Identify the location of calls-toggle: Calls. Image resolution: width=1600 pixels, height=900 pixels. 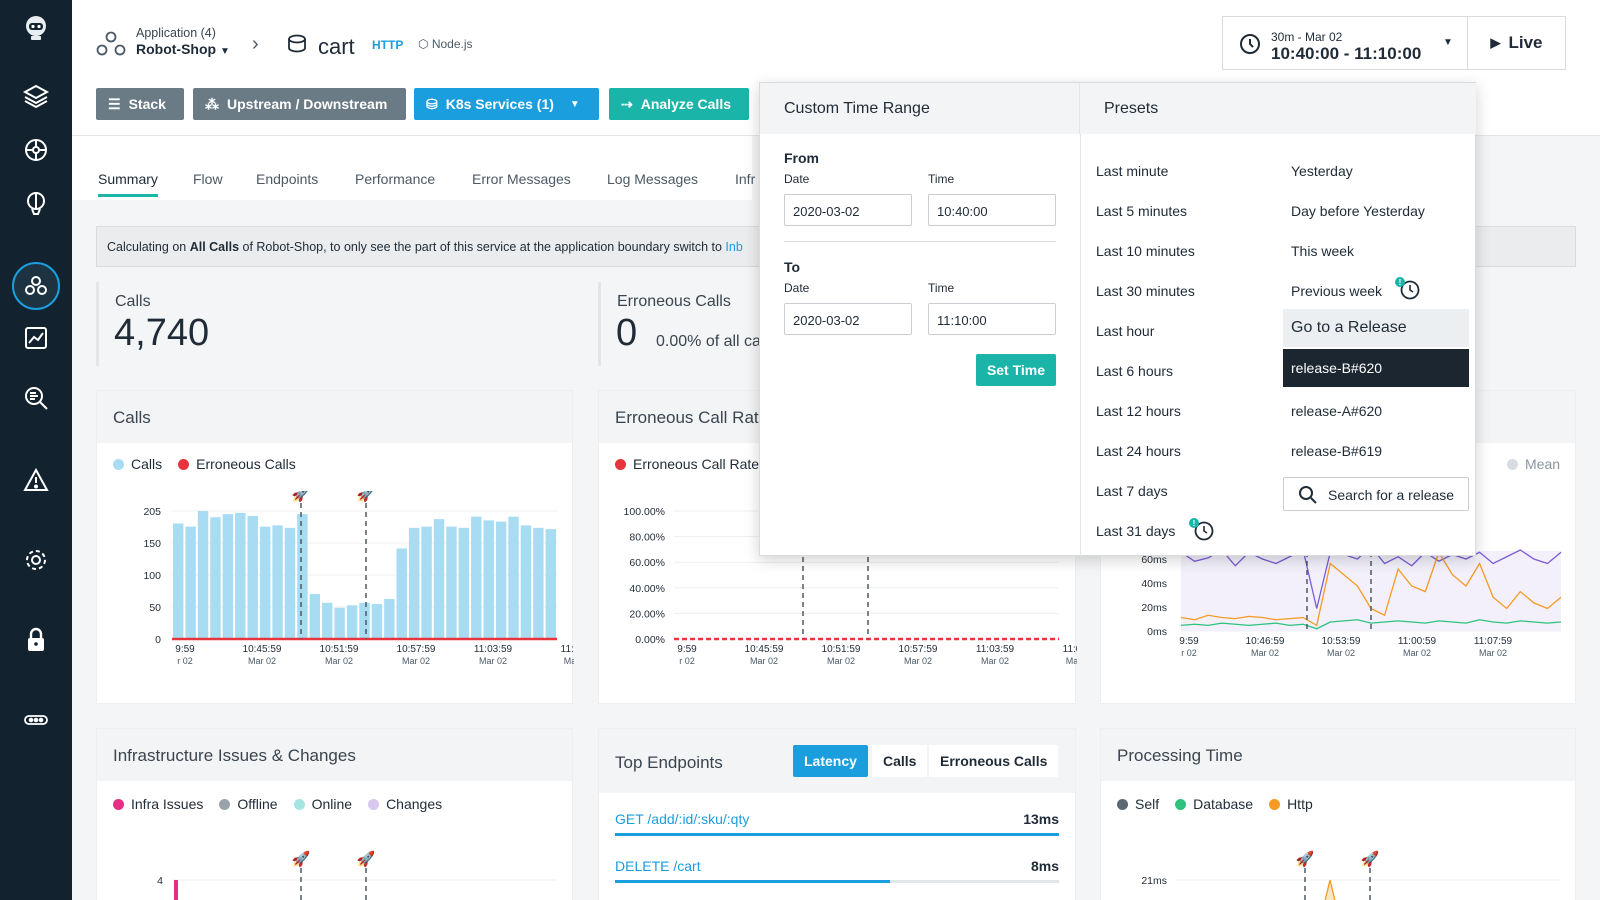
(900, 761).